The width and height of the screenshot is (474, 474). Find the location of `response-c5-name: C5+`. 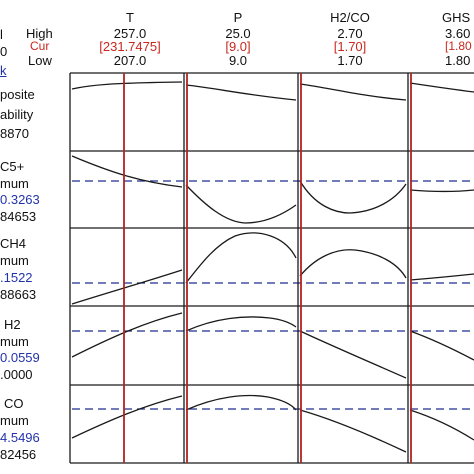

response-c5-name: C5+ is located at coordinates (12, 166).